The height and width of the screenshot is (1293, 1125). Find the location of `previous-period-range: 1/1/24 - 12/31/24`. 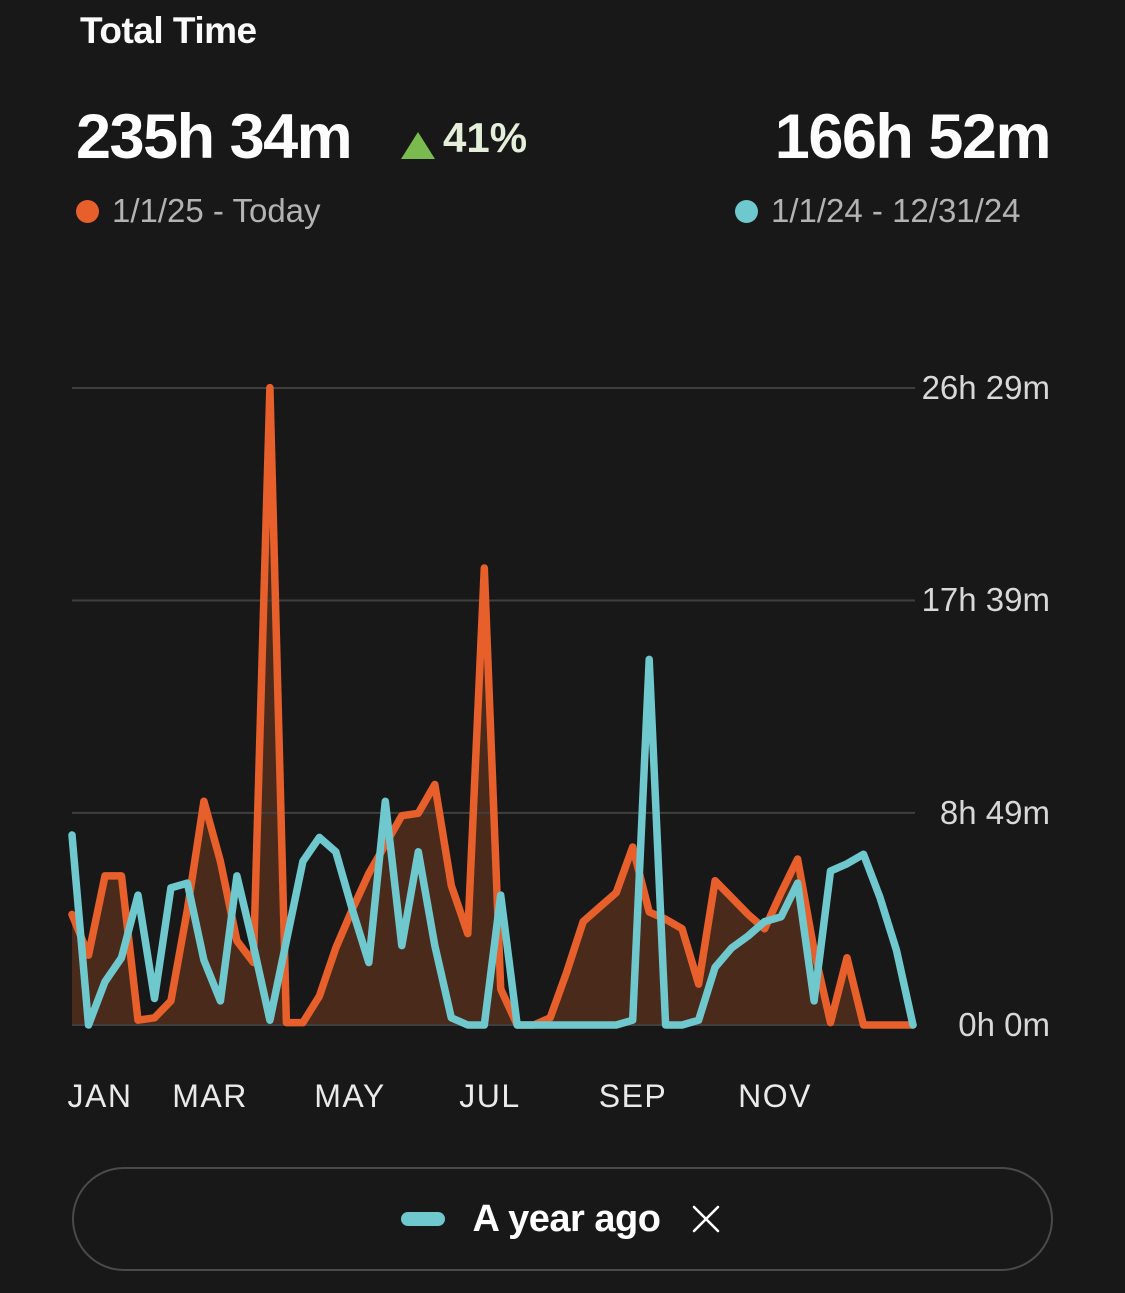

previous-period-range: 1/1/24 - 12/31/24 is located at coordinates (896, 210).